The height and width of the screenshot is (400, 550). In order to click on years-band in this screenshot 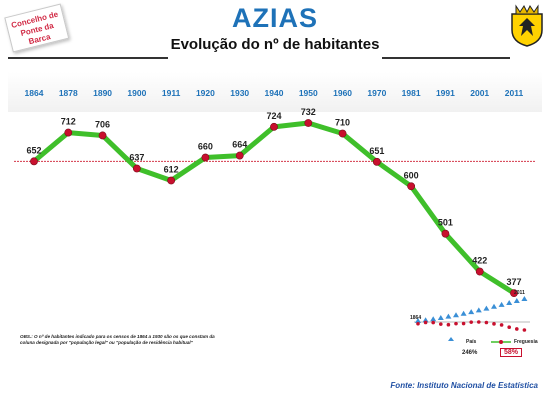, I will do `click(275, 92)`.